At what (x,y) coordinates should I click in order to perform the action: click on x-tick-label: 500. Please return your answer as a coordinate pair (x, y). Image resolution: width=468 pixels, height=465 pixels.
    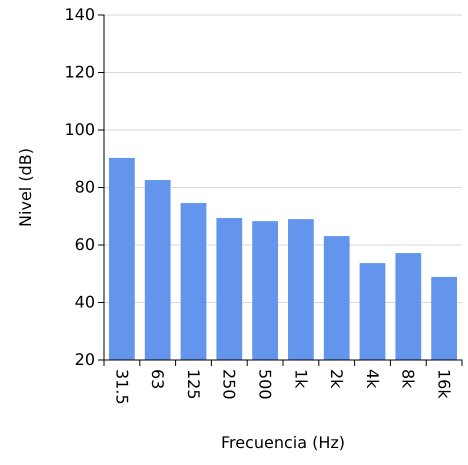
    Looking at the image, I should click on (265, 384).